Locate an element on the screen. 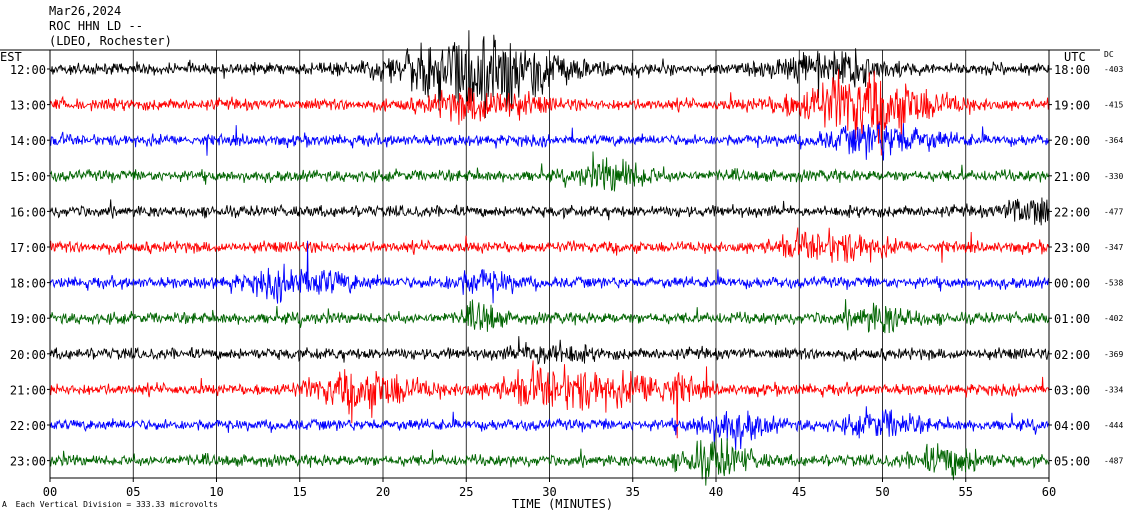  dc-offset-label: -477 is located at coordinates (1113, 211).